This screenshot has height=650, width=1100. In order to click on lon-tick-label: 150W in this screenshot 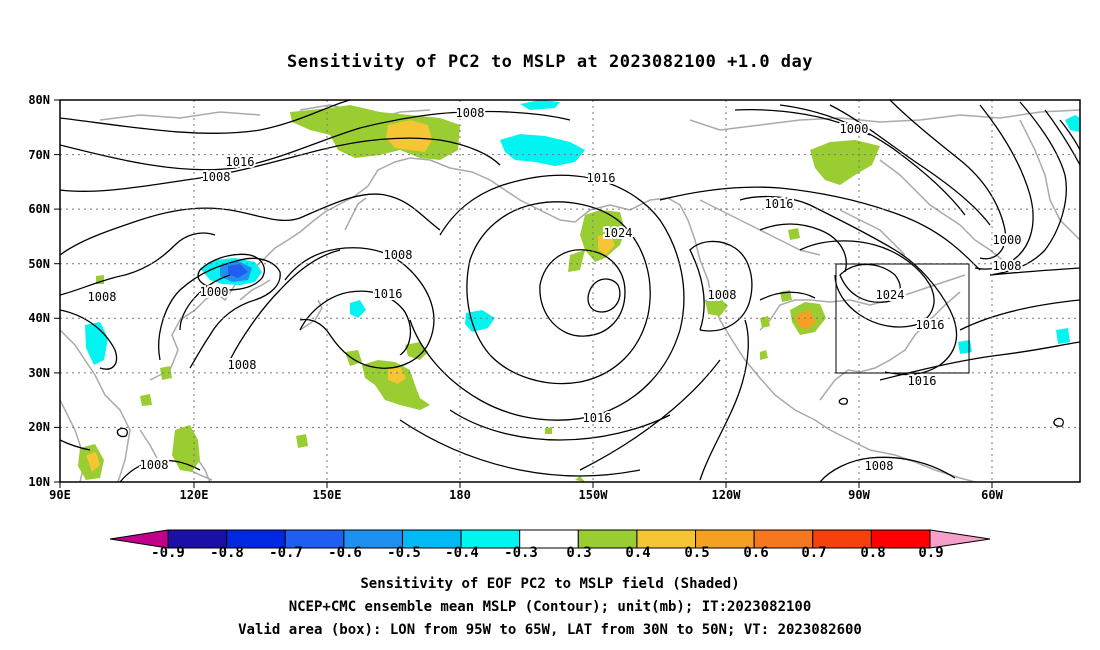, I will do `click(594, 495)`.